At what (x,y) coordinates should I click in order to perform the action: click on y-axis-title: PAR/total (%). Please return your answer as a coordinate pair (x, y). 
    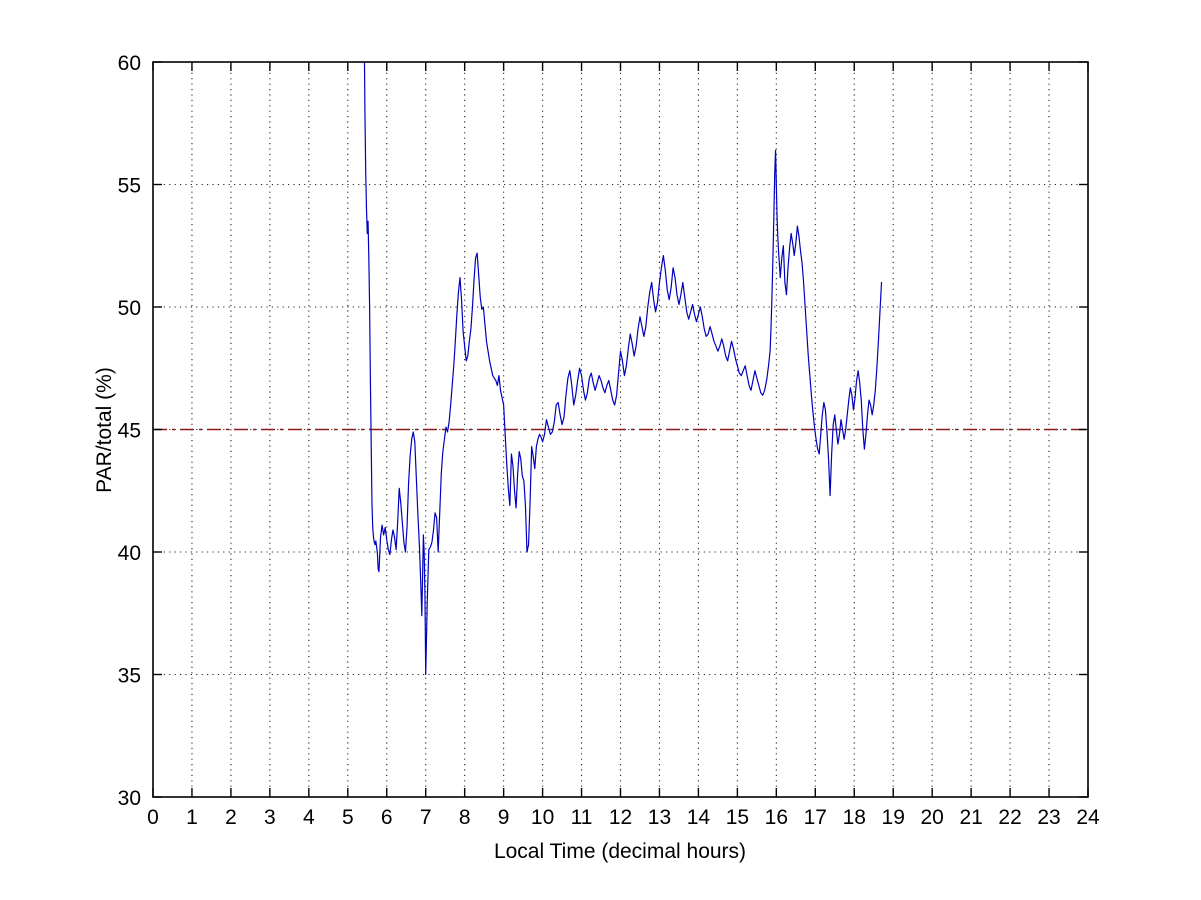
    Looking at the image, I should click on (104, 430).